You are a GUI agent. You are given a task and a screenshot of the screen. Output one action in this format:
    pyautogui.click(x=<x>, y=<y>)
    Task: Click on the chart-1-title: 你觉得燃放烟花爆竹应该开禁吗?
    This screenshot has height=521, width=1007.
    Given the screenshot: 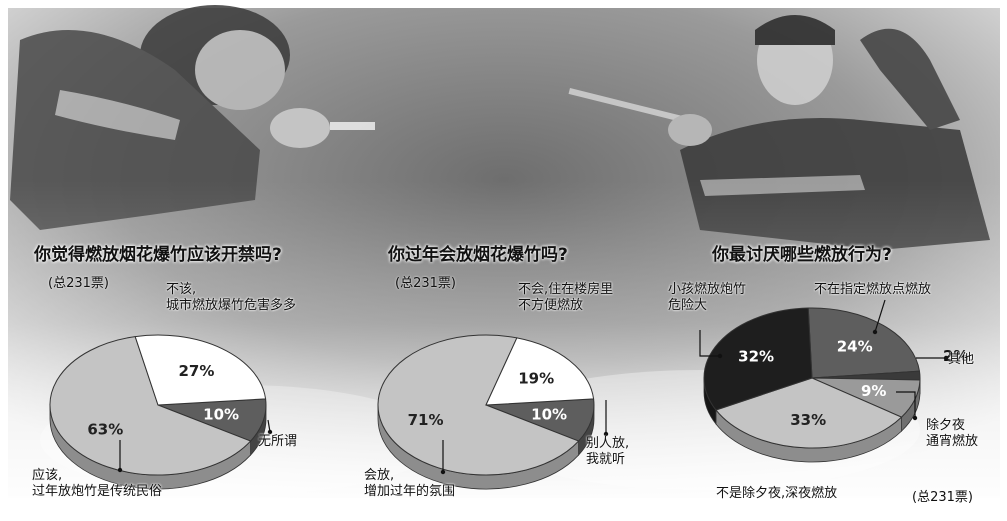 What is the action you would take?
    pyautogui.click(x=158, y=255)
    